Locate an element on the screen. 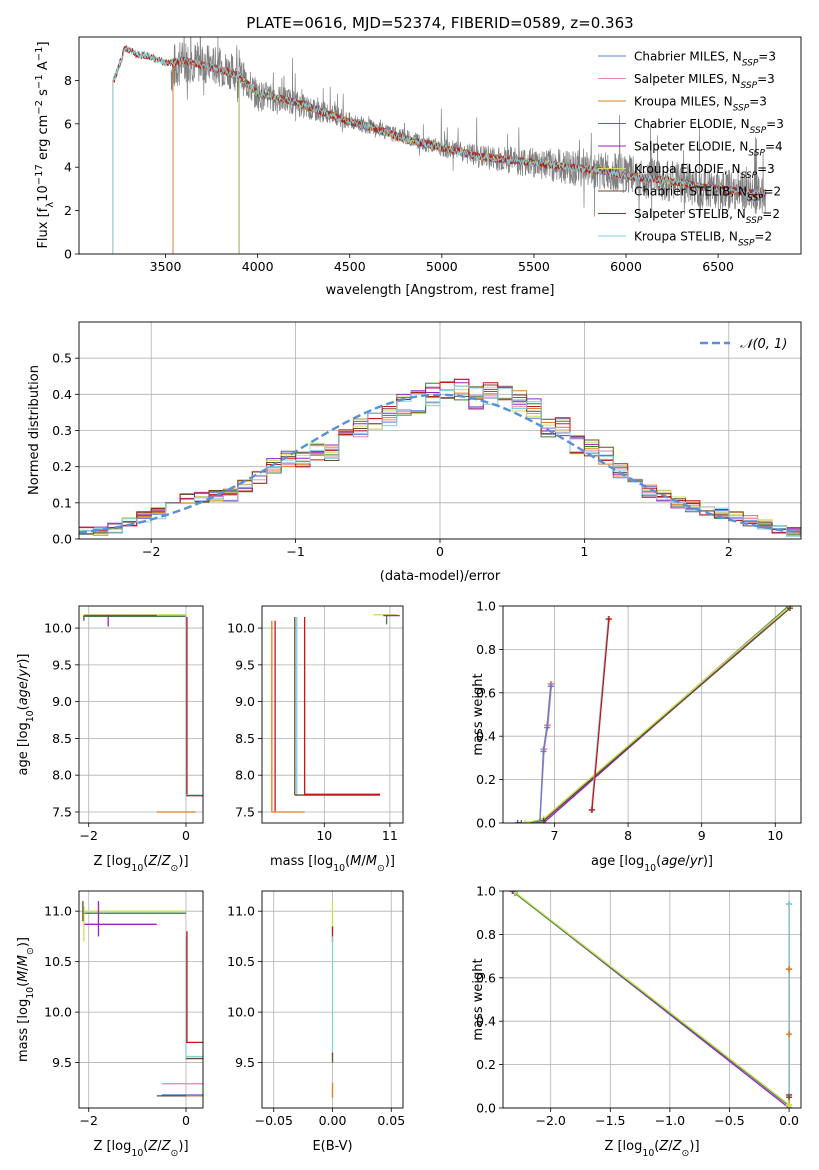 The height and width of the screenshot is (1170, 819). legend-label-main: Salpeter ELODIE, N is located at coordinates (691, 147).